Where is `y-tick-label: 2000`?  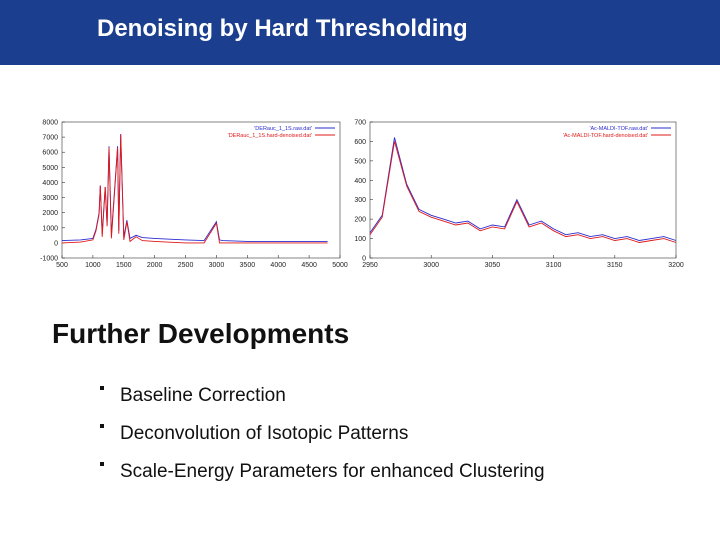 y-tick-label: 2000 is located at coordinates (50, 213).